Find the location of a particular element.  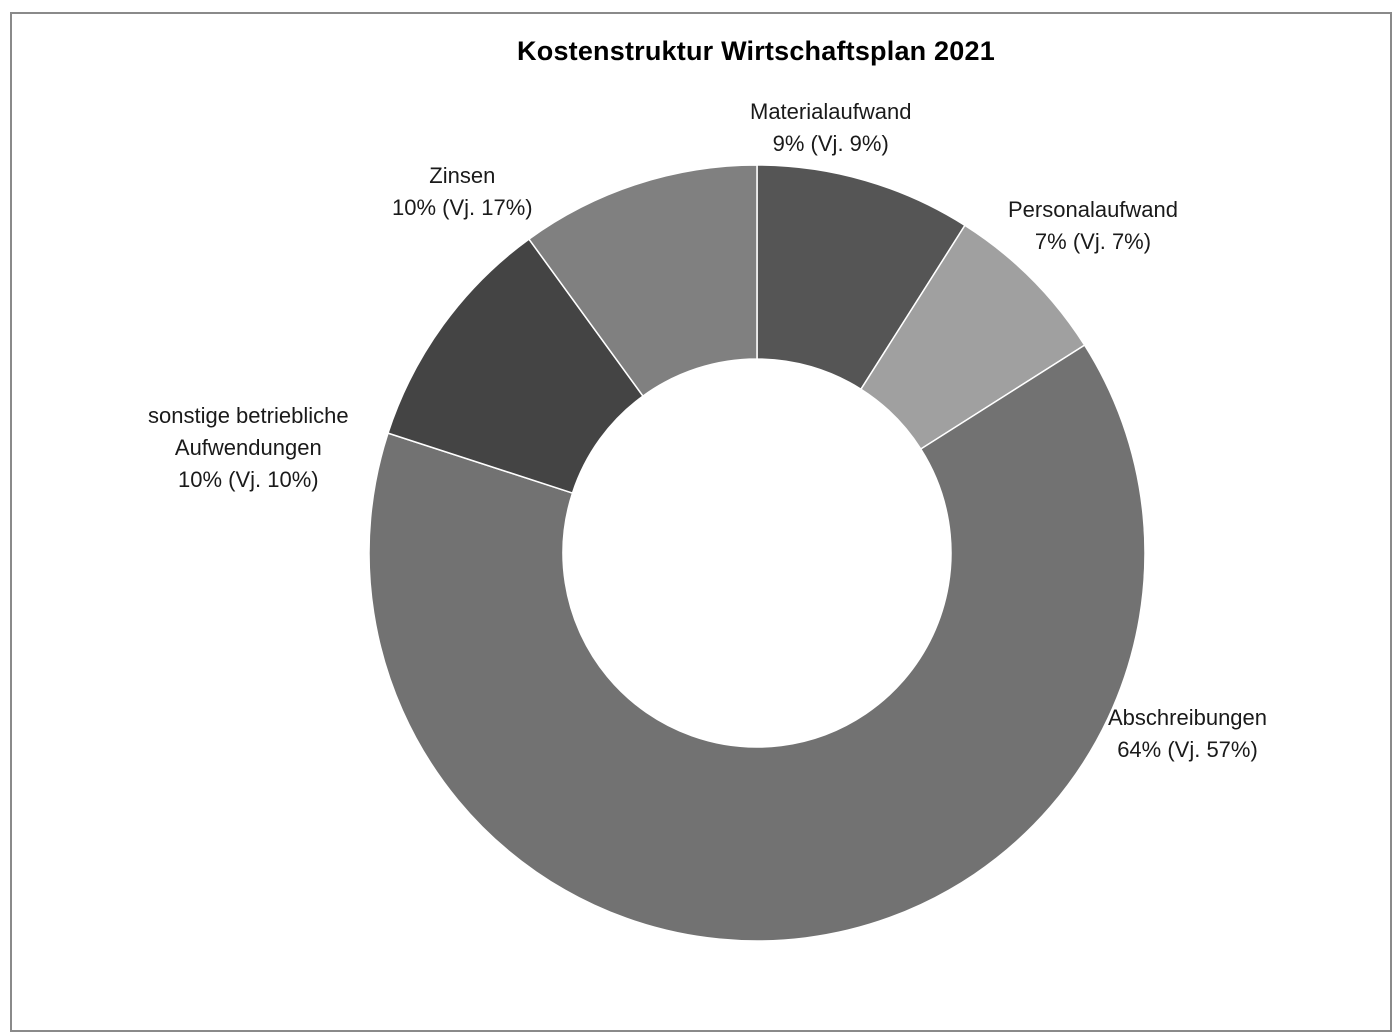

label-materialaufwand-name: Materialaufwand is located at coordinates (831, 111).